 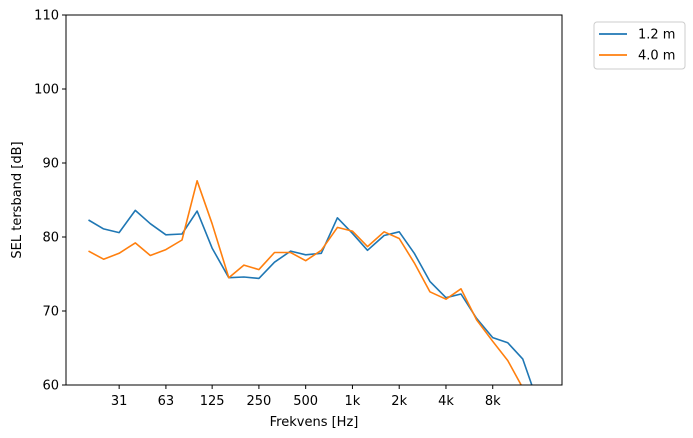 What do you see at coordinates (353, 401) in the screenshot?
I see `x-tick-label: 1k` at bounding box center [353, 401].